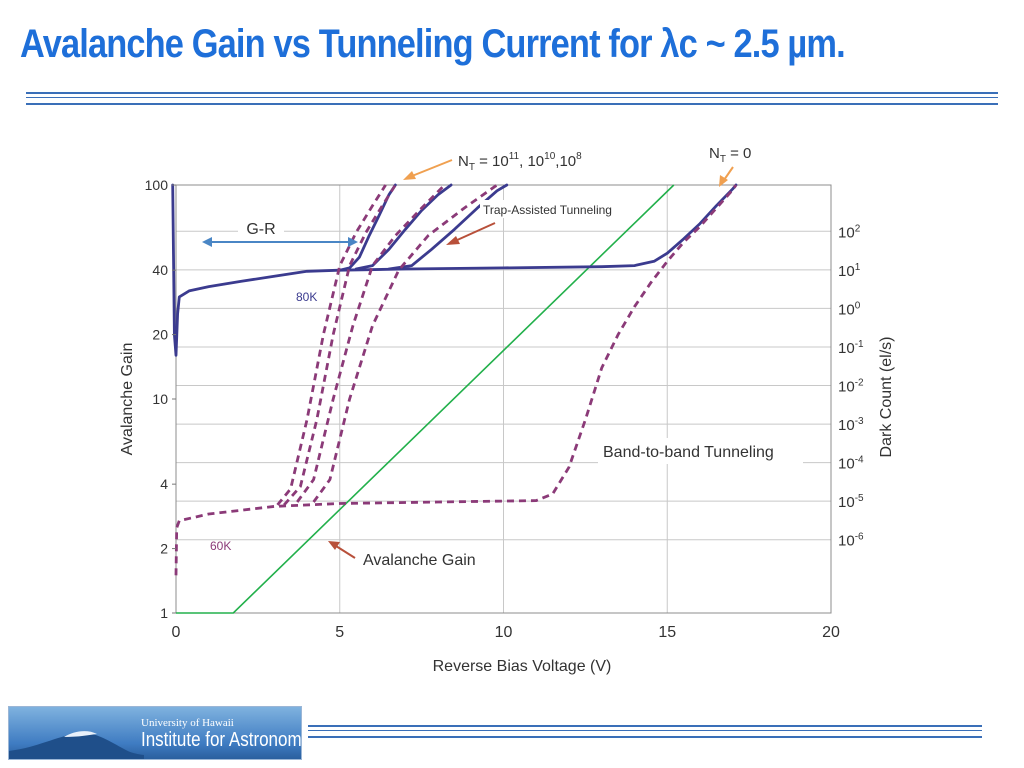 This screenshot has height=768, width=1024. What do you see at coordinates (453, 240) in the screenshot?
I see `trap-arrowhead` at bounding box center [453, 240].